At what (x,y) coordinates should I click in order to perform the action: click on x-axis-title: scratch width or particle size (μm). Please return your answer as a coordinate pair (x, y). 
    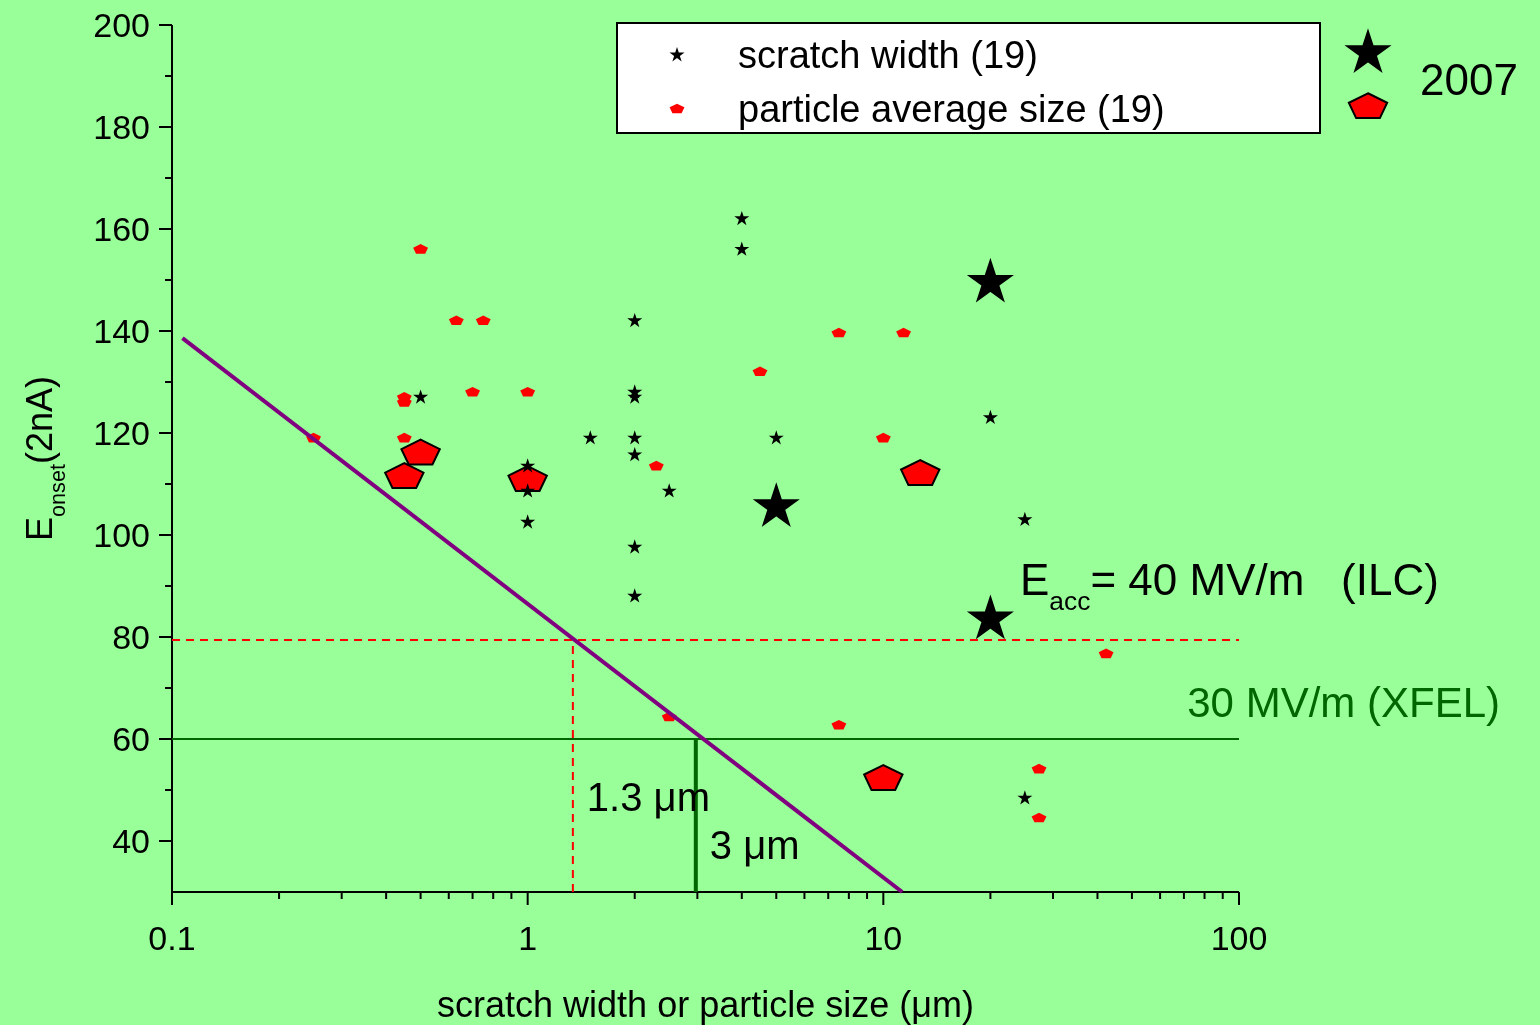
    Looking at the image, I should click on (705, 1004).